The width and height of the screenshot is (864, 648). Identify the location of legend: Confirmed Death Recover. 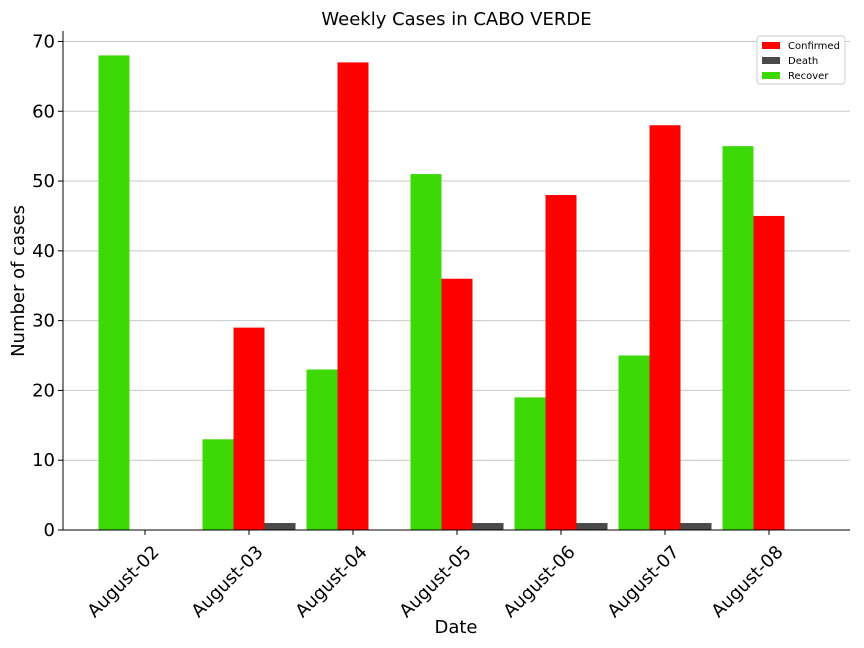
(801, 60).